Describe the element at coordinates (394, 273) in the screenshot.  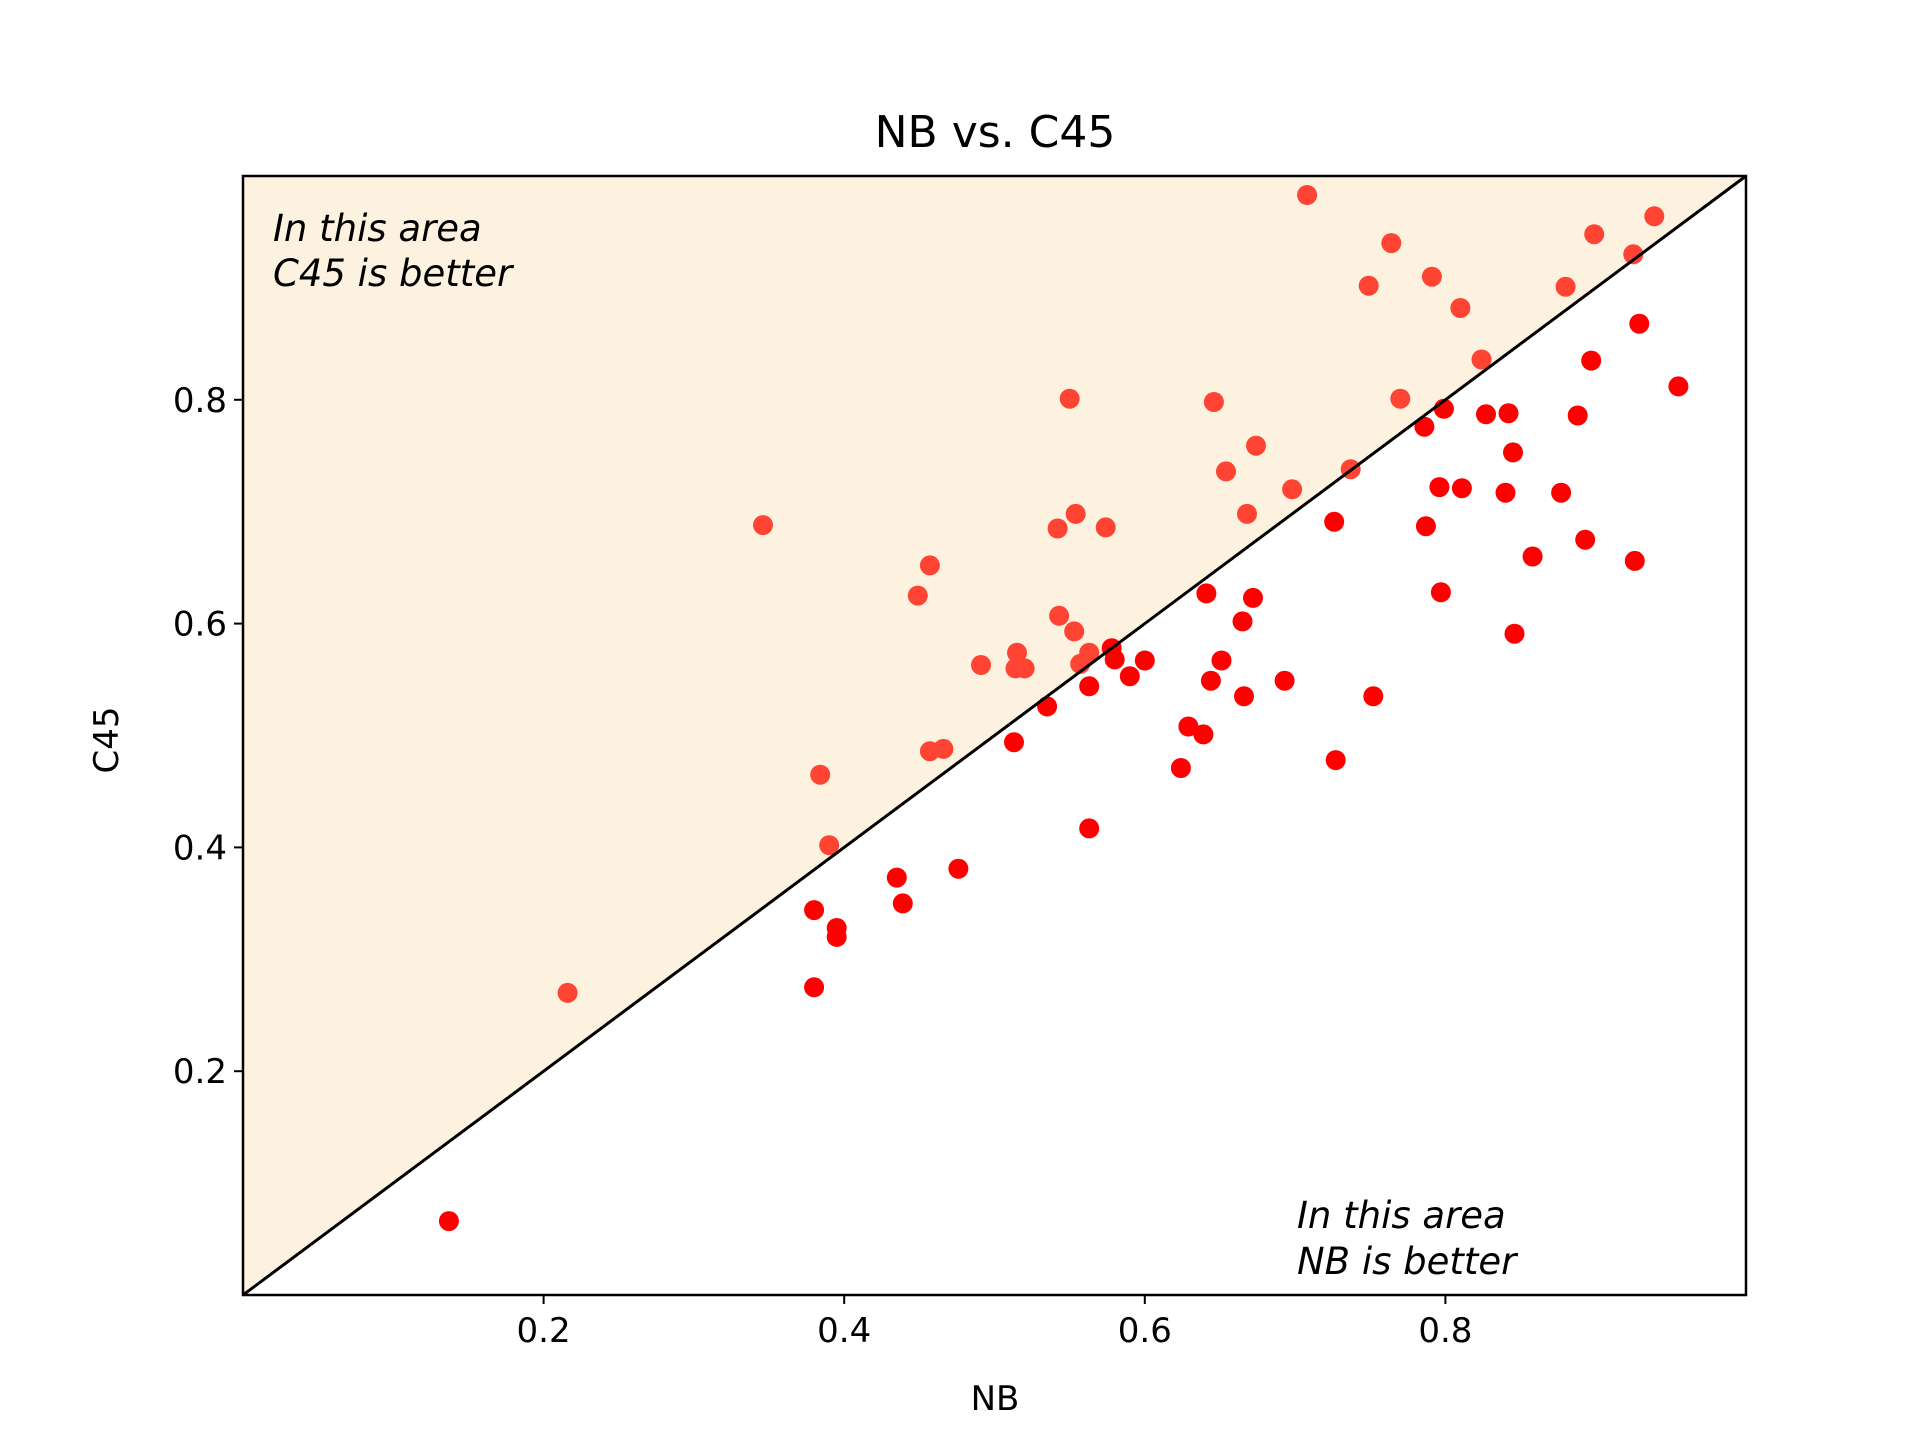
I see `upper-annotation-line-2: C45 is better` at that location.